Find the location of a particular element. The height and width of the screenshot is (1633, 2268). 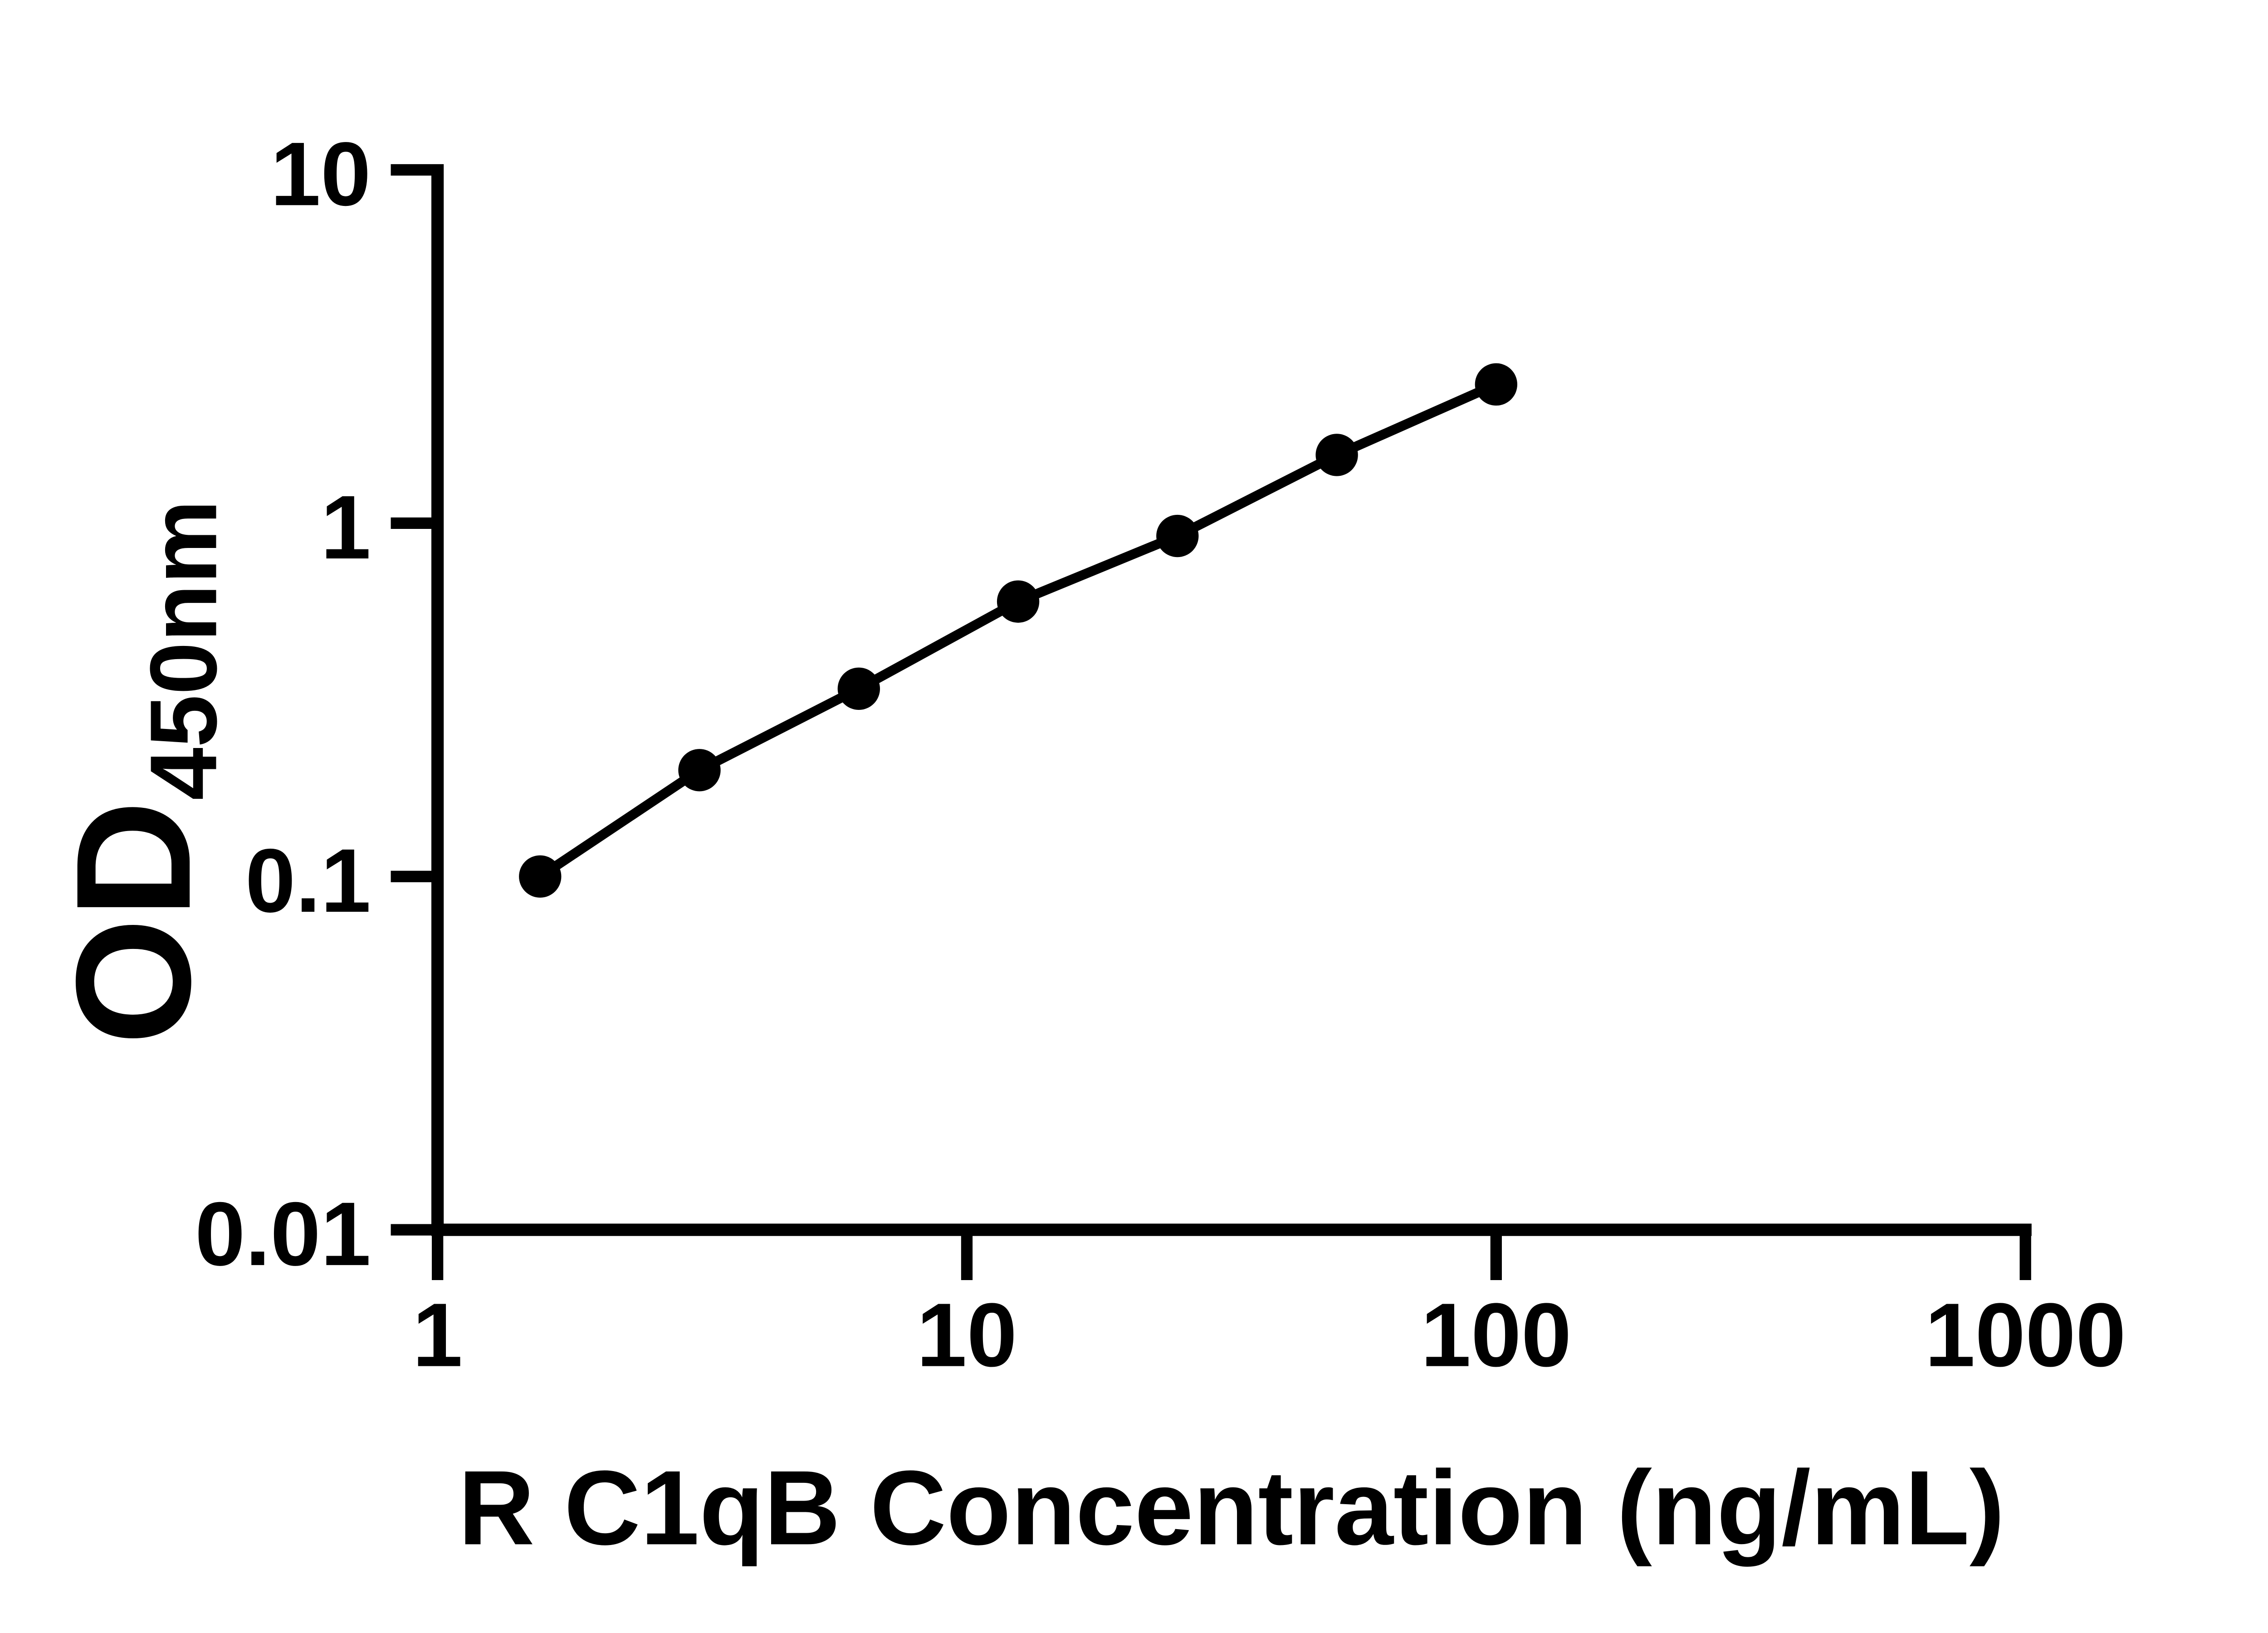

x-tick-label: 100 is located at coordinates (1497, 1335).